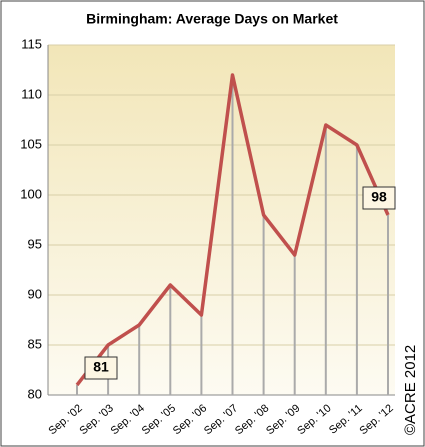 The image size is (425, 447). What do you see at coordinates (31, 143) in the screenshot?
I see `y-tick-label: 105` at bounding box center [31, 143].